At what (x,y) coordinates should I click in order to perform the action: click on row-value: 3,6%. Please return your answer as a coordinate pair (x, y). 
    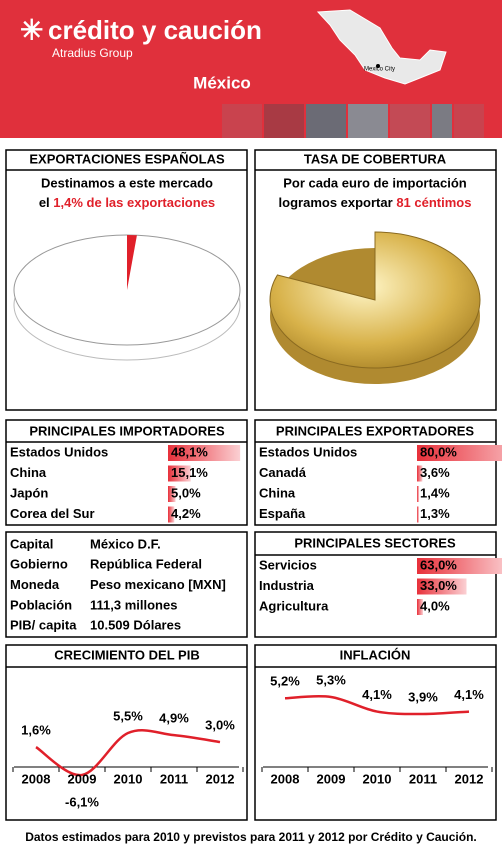
    Looking at the image, I should click on (435, 472).